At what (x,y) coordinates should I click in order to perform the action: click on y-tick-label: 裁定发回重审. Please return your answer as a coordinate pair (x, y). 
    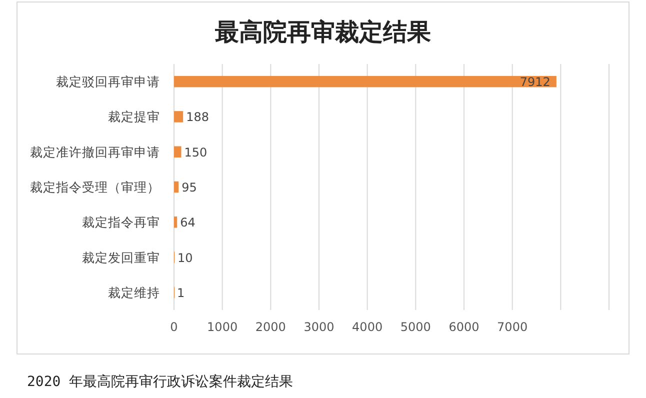
    Looking at the image, I should click on (121, 257).